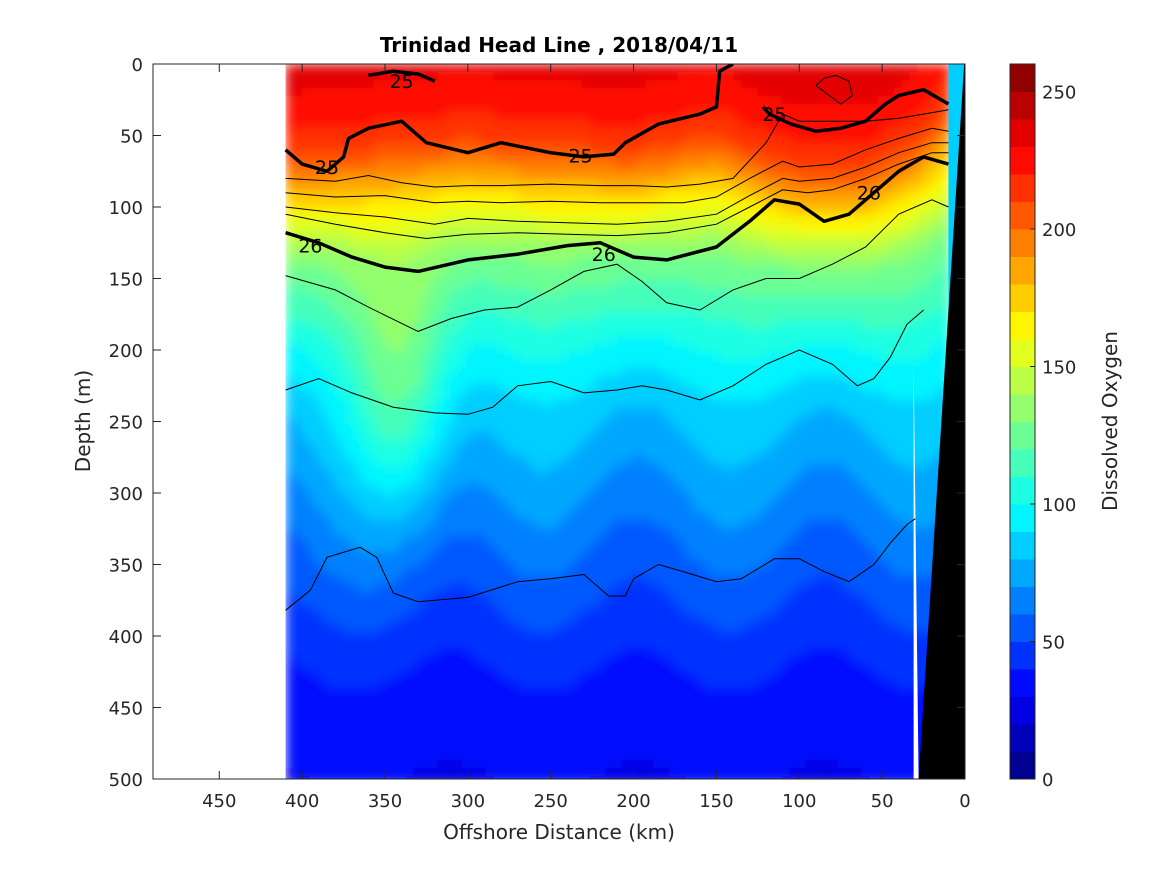 The width and height of the screenshot is (1167, 879). Describe the element at coordinates (882, 801) in the screenshot. I see `x-tick-label-50: 50` at that location.